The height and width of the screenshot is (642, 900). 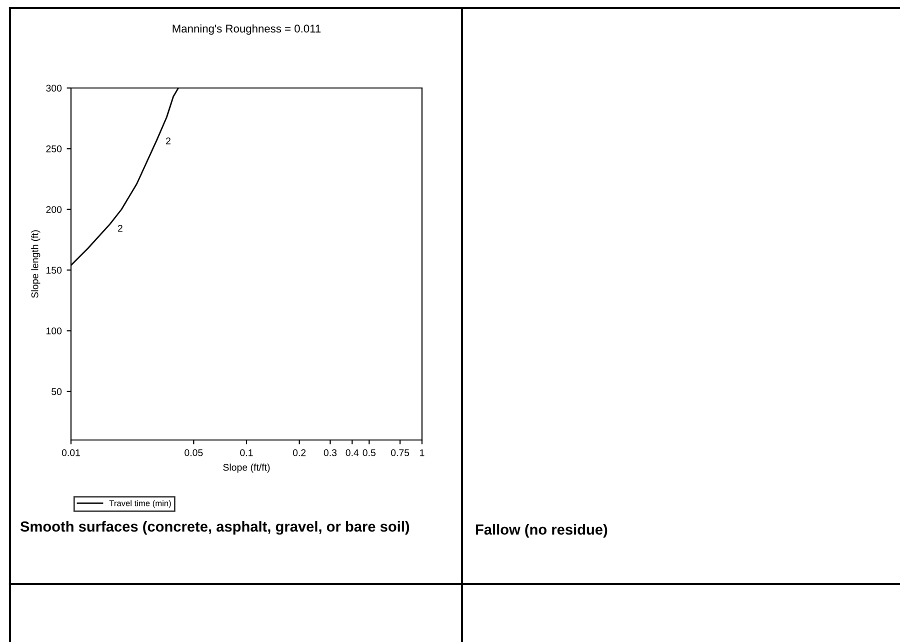 What do you see at coordinates (215, 528) in the screenshot?
I see `text: Smooth surfaces (concrete, asphalt, gravel, or bare soil)` at bounding box center [215, 528].